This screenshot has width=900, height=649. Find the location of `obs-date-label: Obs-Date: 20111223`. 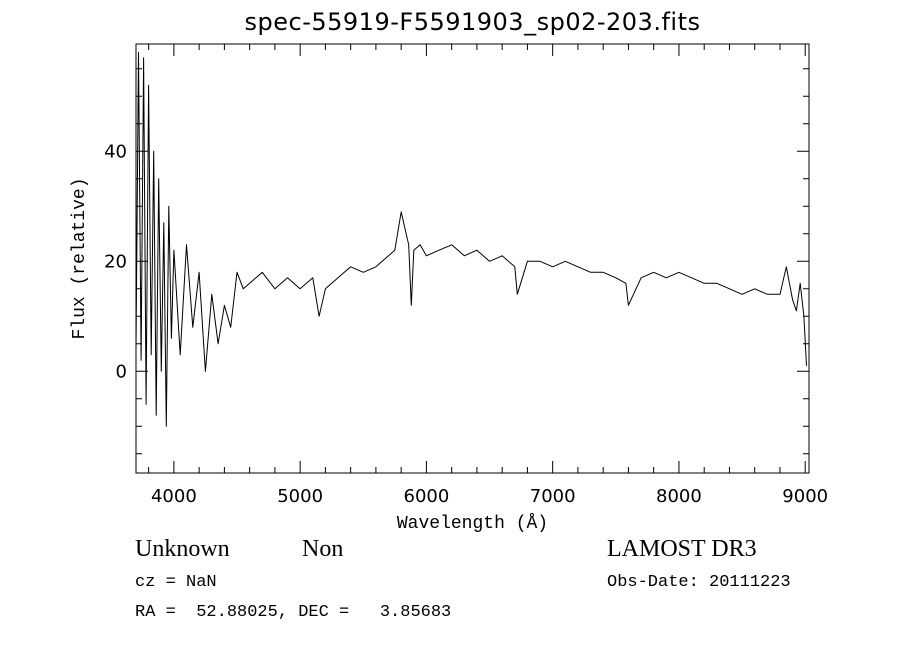

obs-date-label: Obs-Date: 20111223 is located at coordinates (699, 582).